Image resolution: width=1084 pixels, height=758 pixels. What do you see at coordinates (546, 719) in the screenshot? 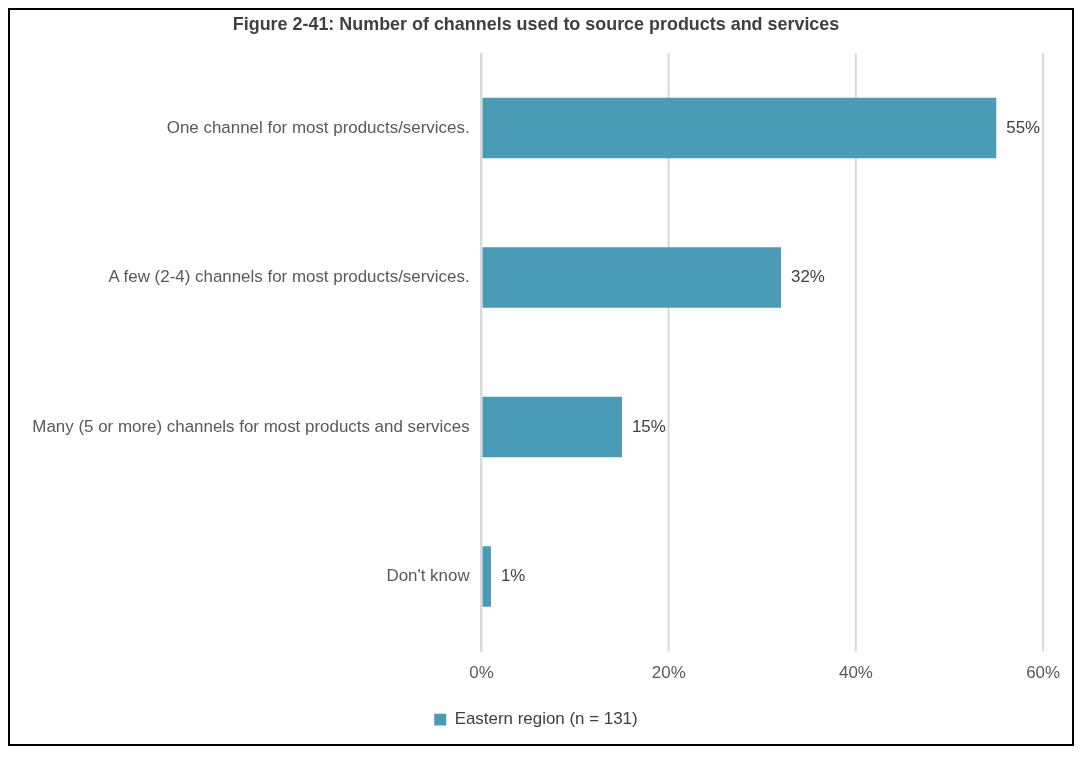
I see `legend-label: Eastern region (n = 131)` at bounding box center [546, 719].